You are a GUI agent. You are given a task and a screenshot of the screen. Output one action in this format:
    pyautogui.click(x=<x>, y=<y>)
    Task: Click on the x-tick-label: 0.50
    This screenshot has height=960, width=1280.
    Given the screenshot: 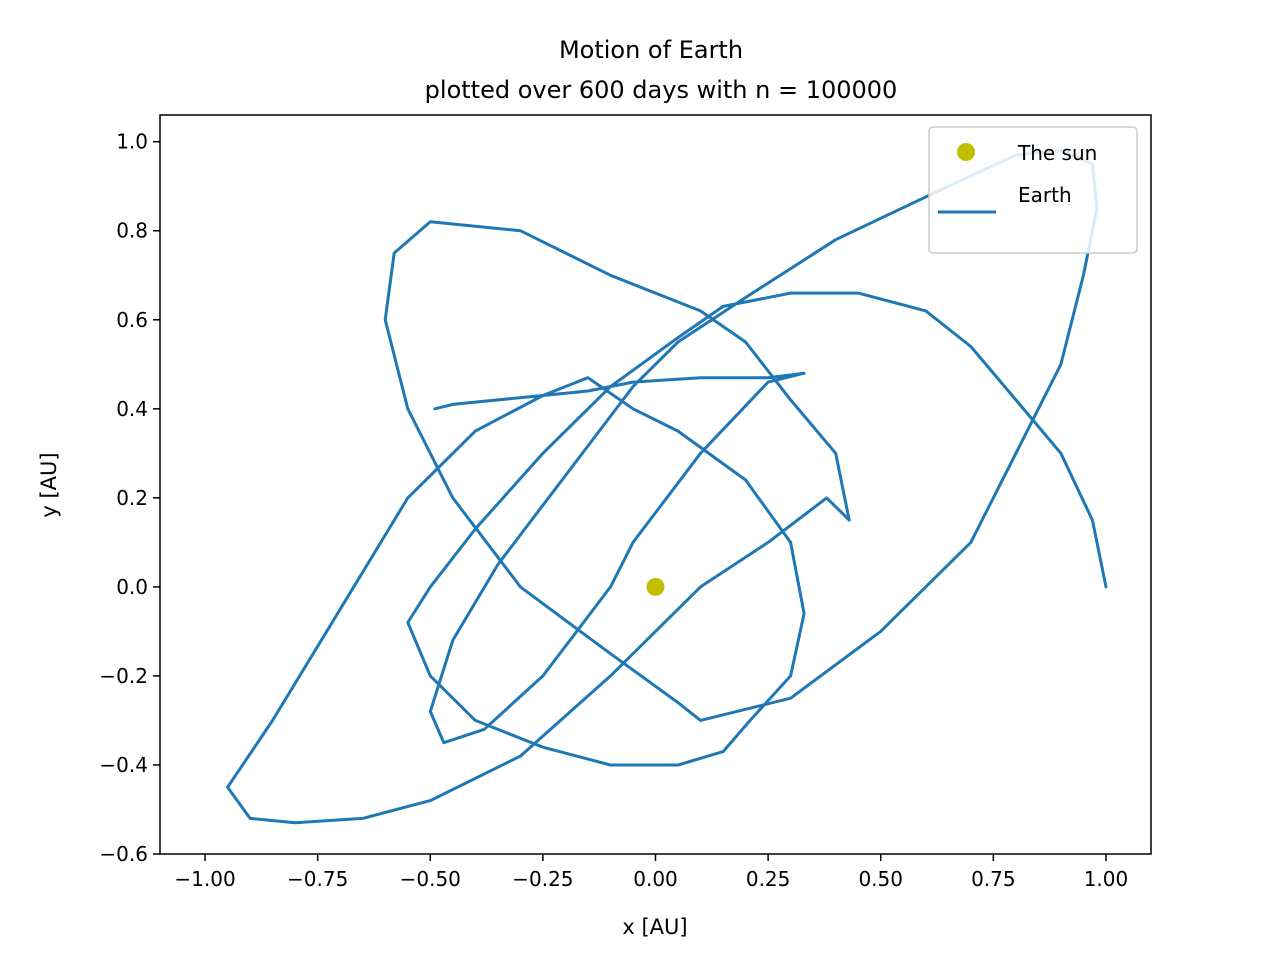 What is the action you would take?
    pyautogui.click(x=880, y=879)
    